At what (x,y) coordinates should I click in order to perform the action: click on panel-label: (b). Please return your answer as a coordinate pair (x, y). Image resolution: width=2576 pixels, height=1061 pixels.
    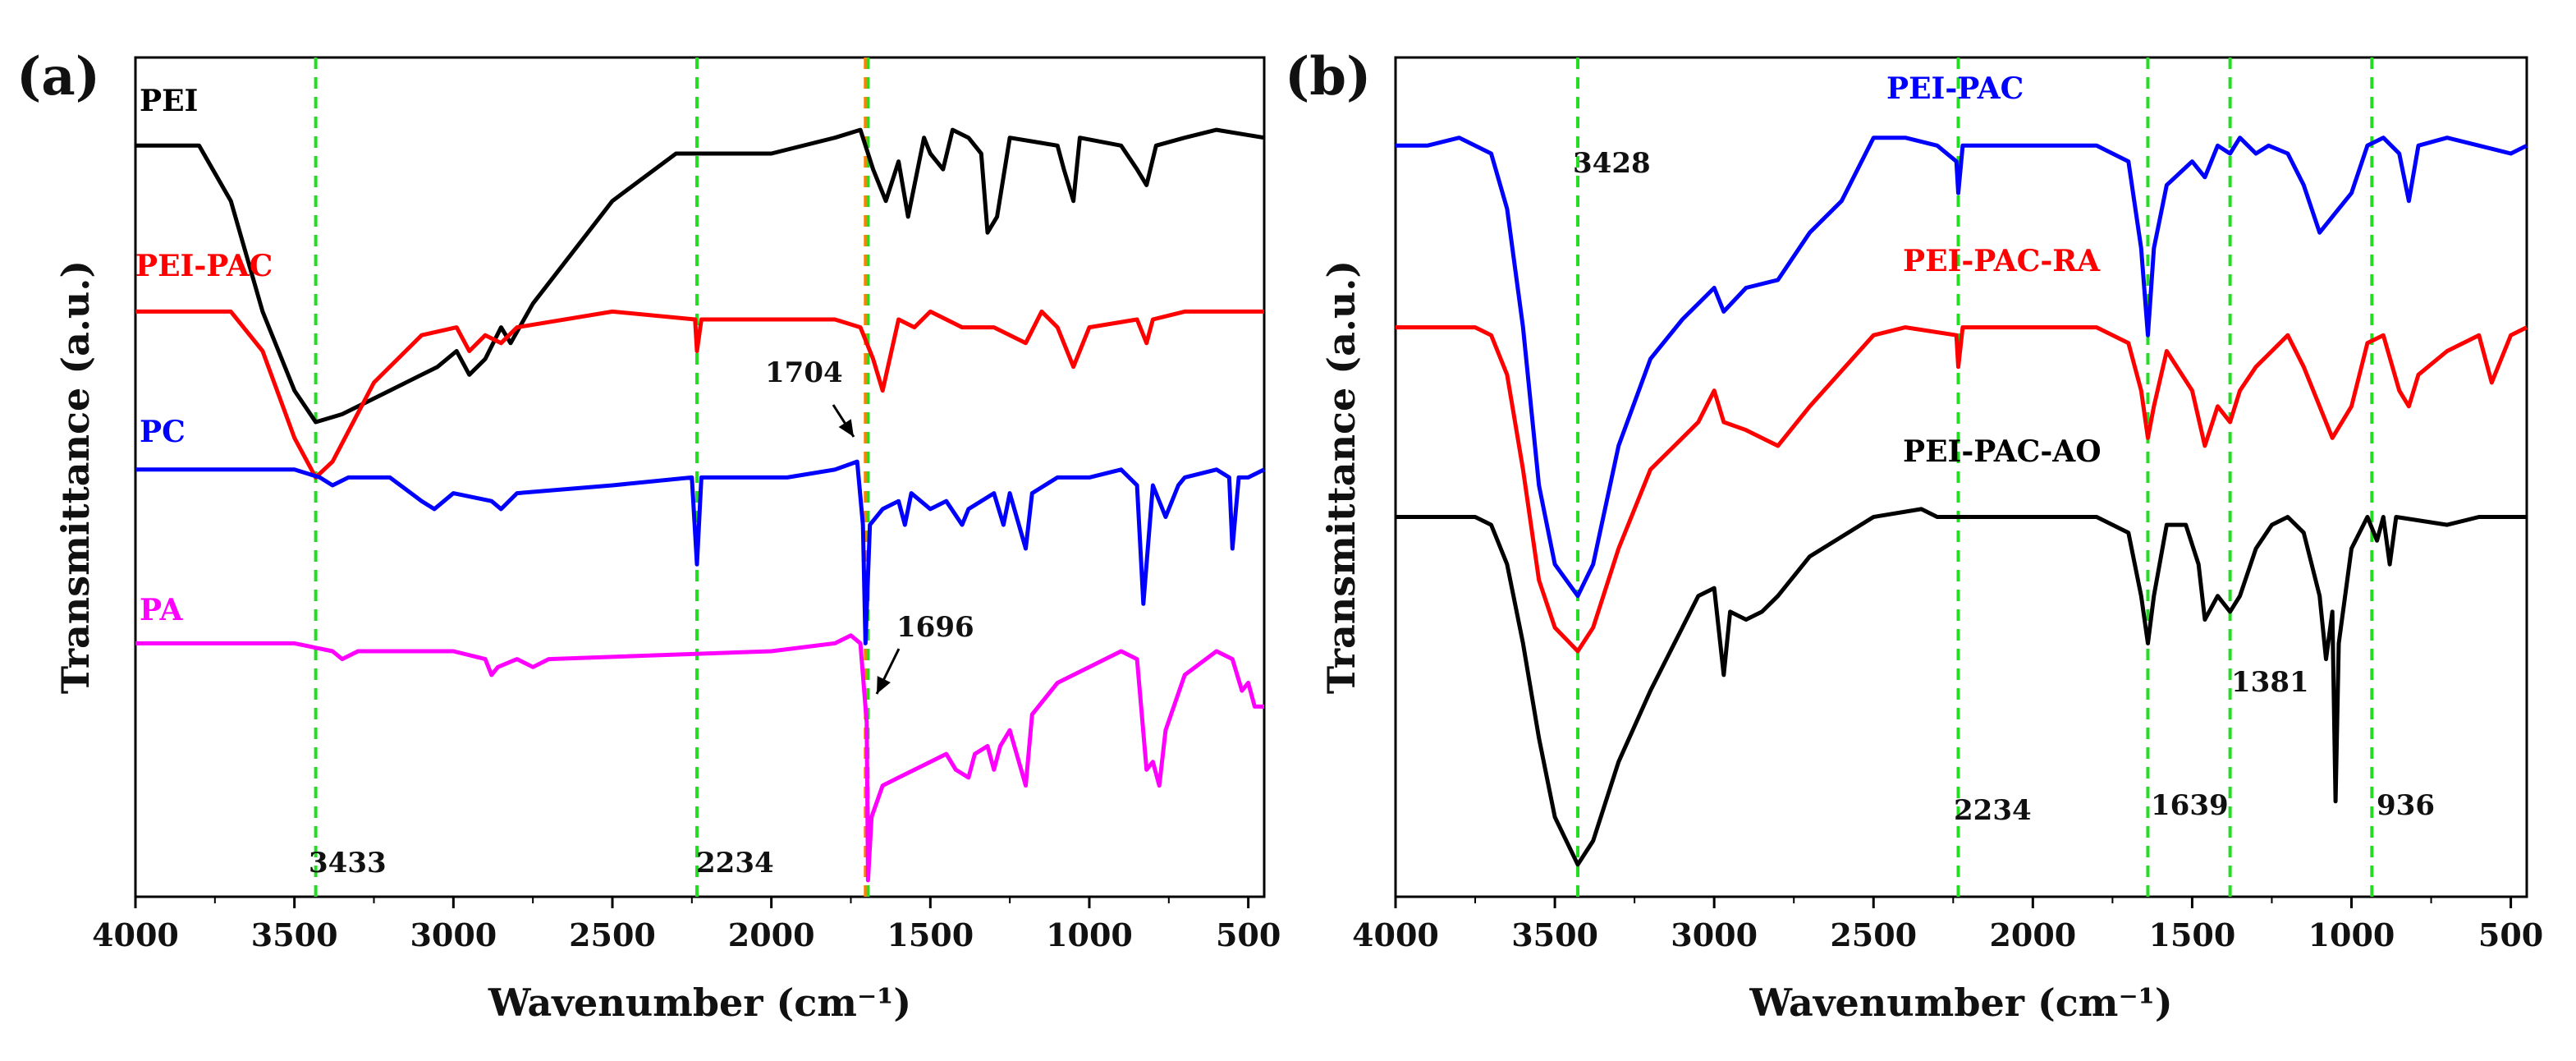
    Looking at the image, I should click on (1328, 77).